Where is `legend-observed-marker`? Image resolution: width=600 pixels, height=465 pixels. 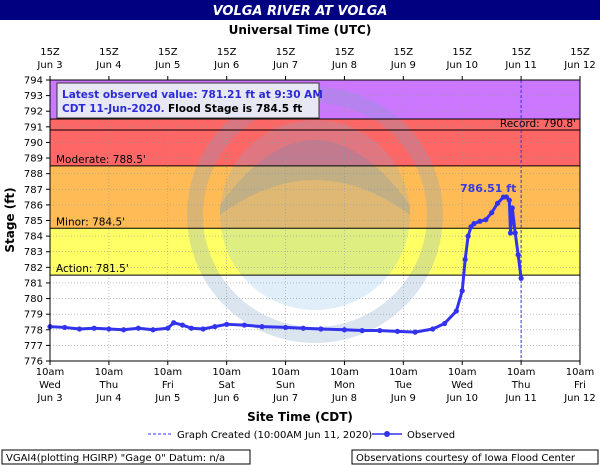 legend-observed-marker is located at coordinates (387, 434).